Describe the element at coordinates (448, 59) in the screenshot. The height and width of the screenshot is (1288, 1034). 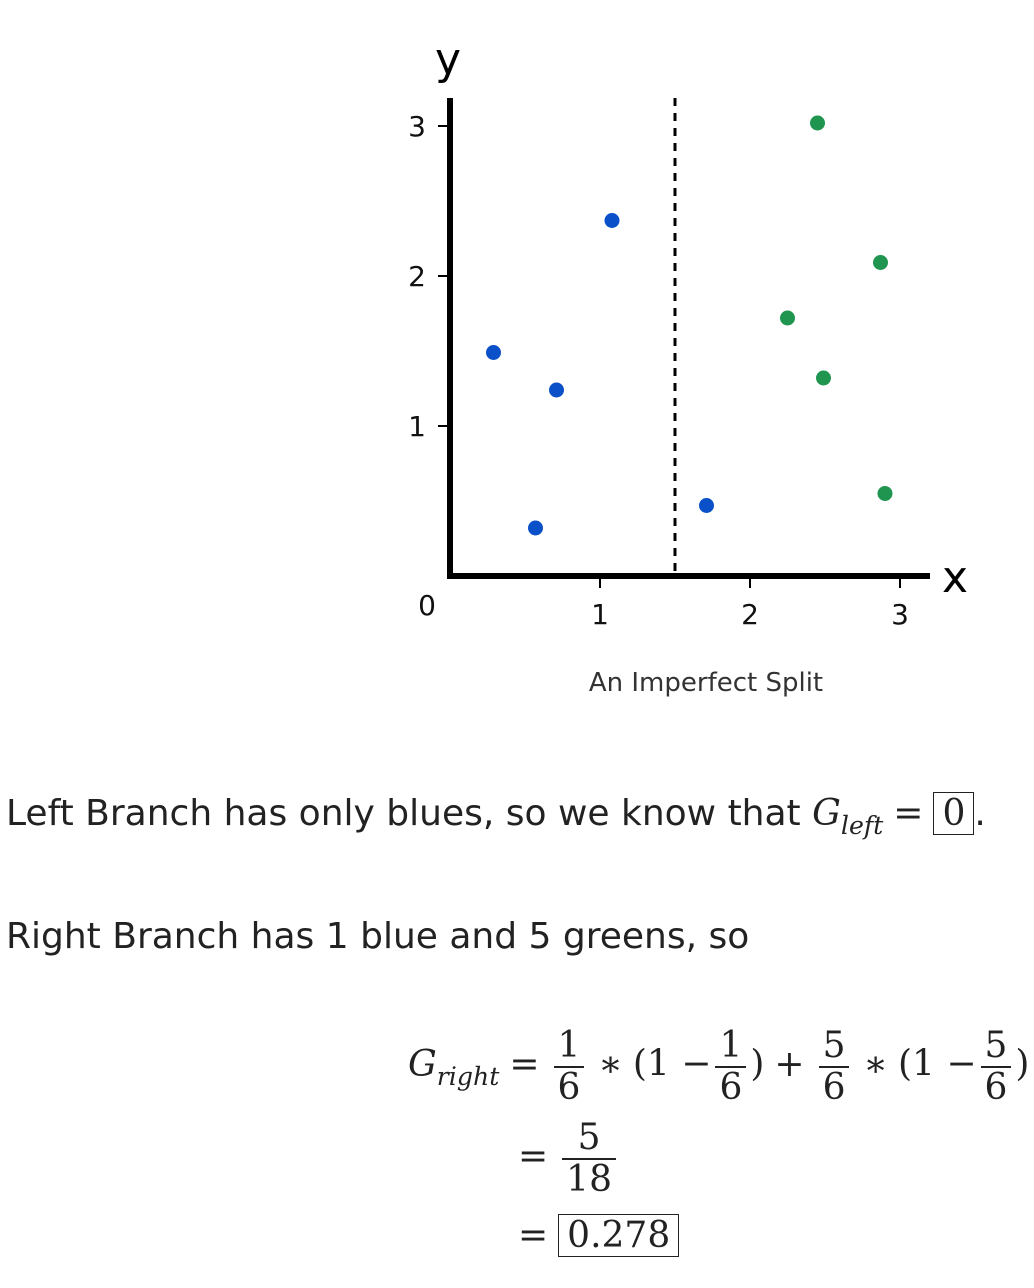
I see `y-axis-label: y` at that location.